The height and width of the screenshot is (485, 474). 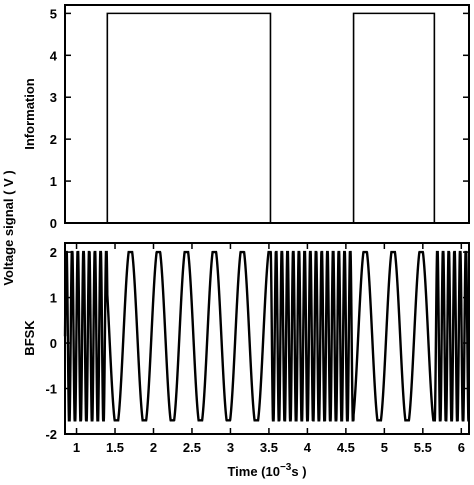 What do you see at coordinates (153, 447) in the screenshot?
I see `x-tick-label: 2` at bounding box center [153, 447].